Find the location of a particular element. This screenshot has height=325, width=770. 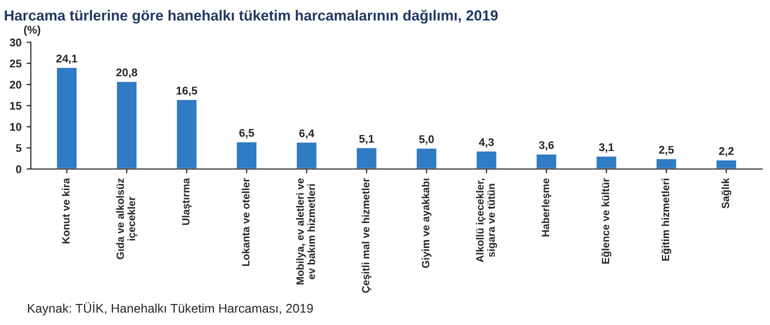

y-tick-label: 25 is located at coordinates (16, 64).